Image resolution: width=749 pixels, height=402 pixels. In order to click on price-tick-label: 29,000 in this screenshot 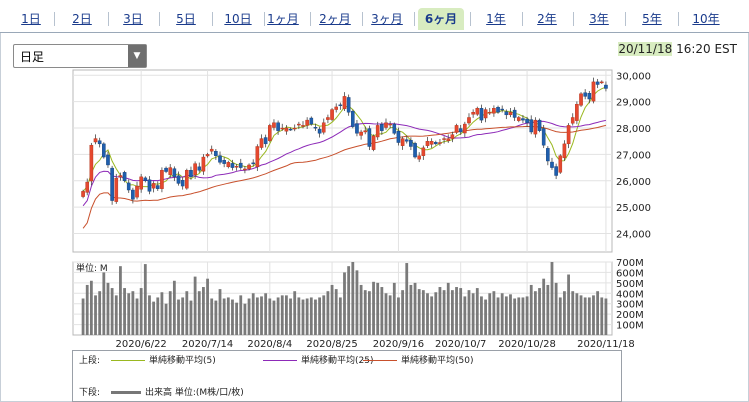, I will do `click(633, 103)`.